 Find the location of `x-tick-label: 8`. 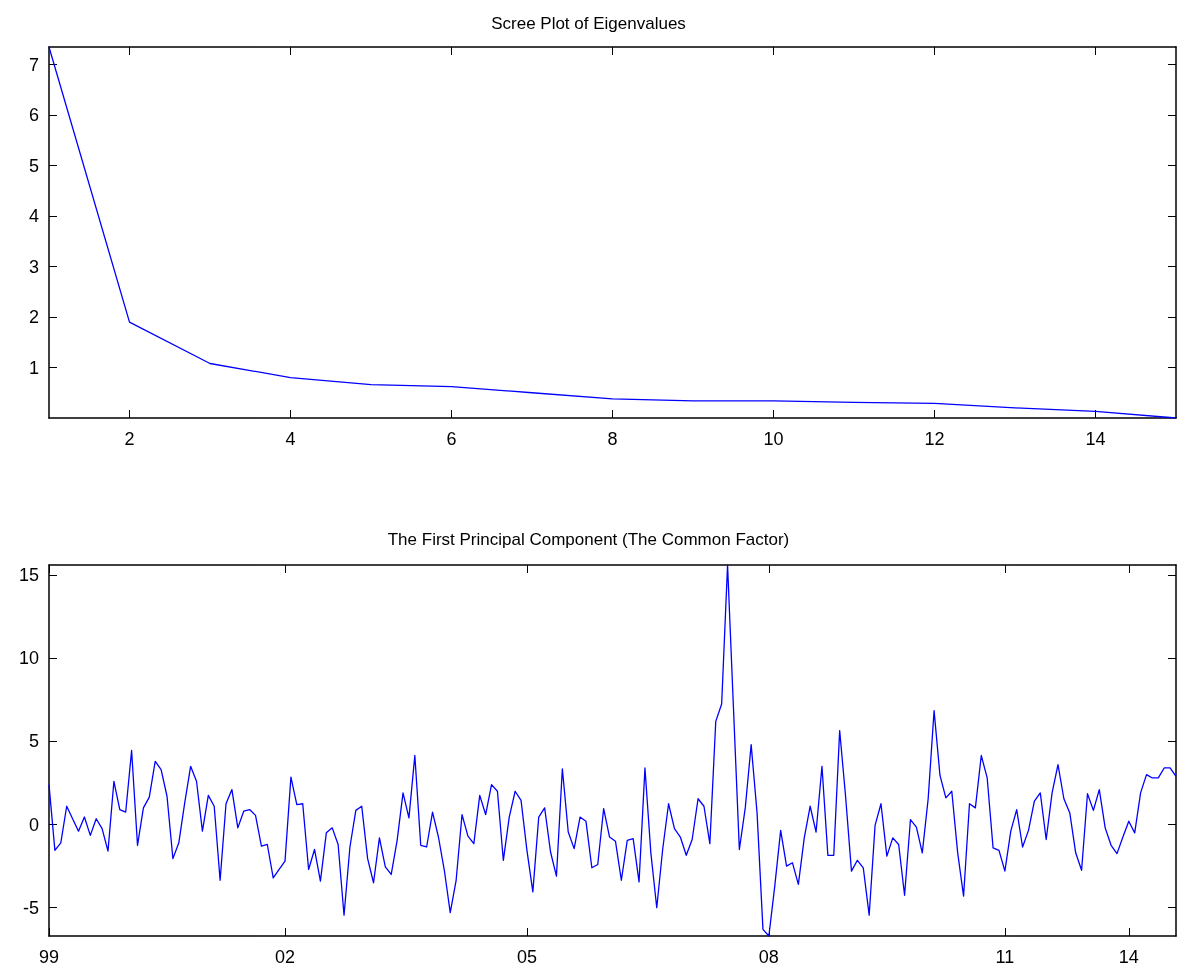

x-tick-label: 8 is located at coordinates (612, 439).